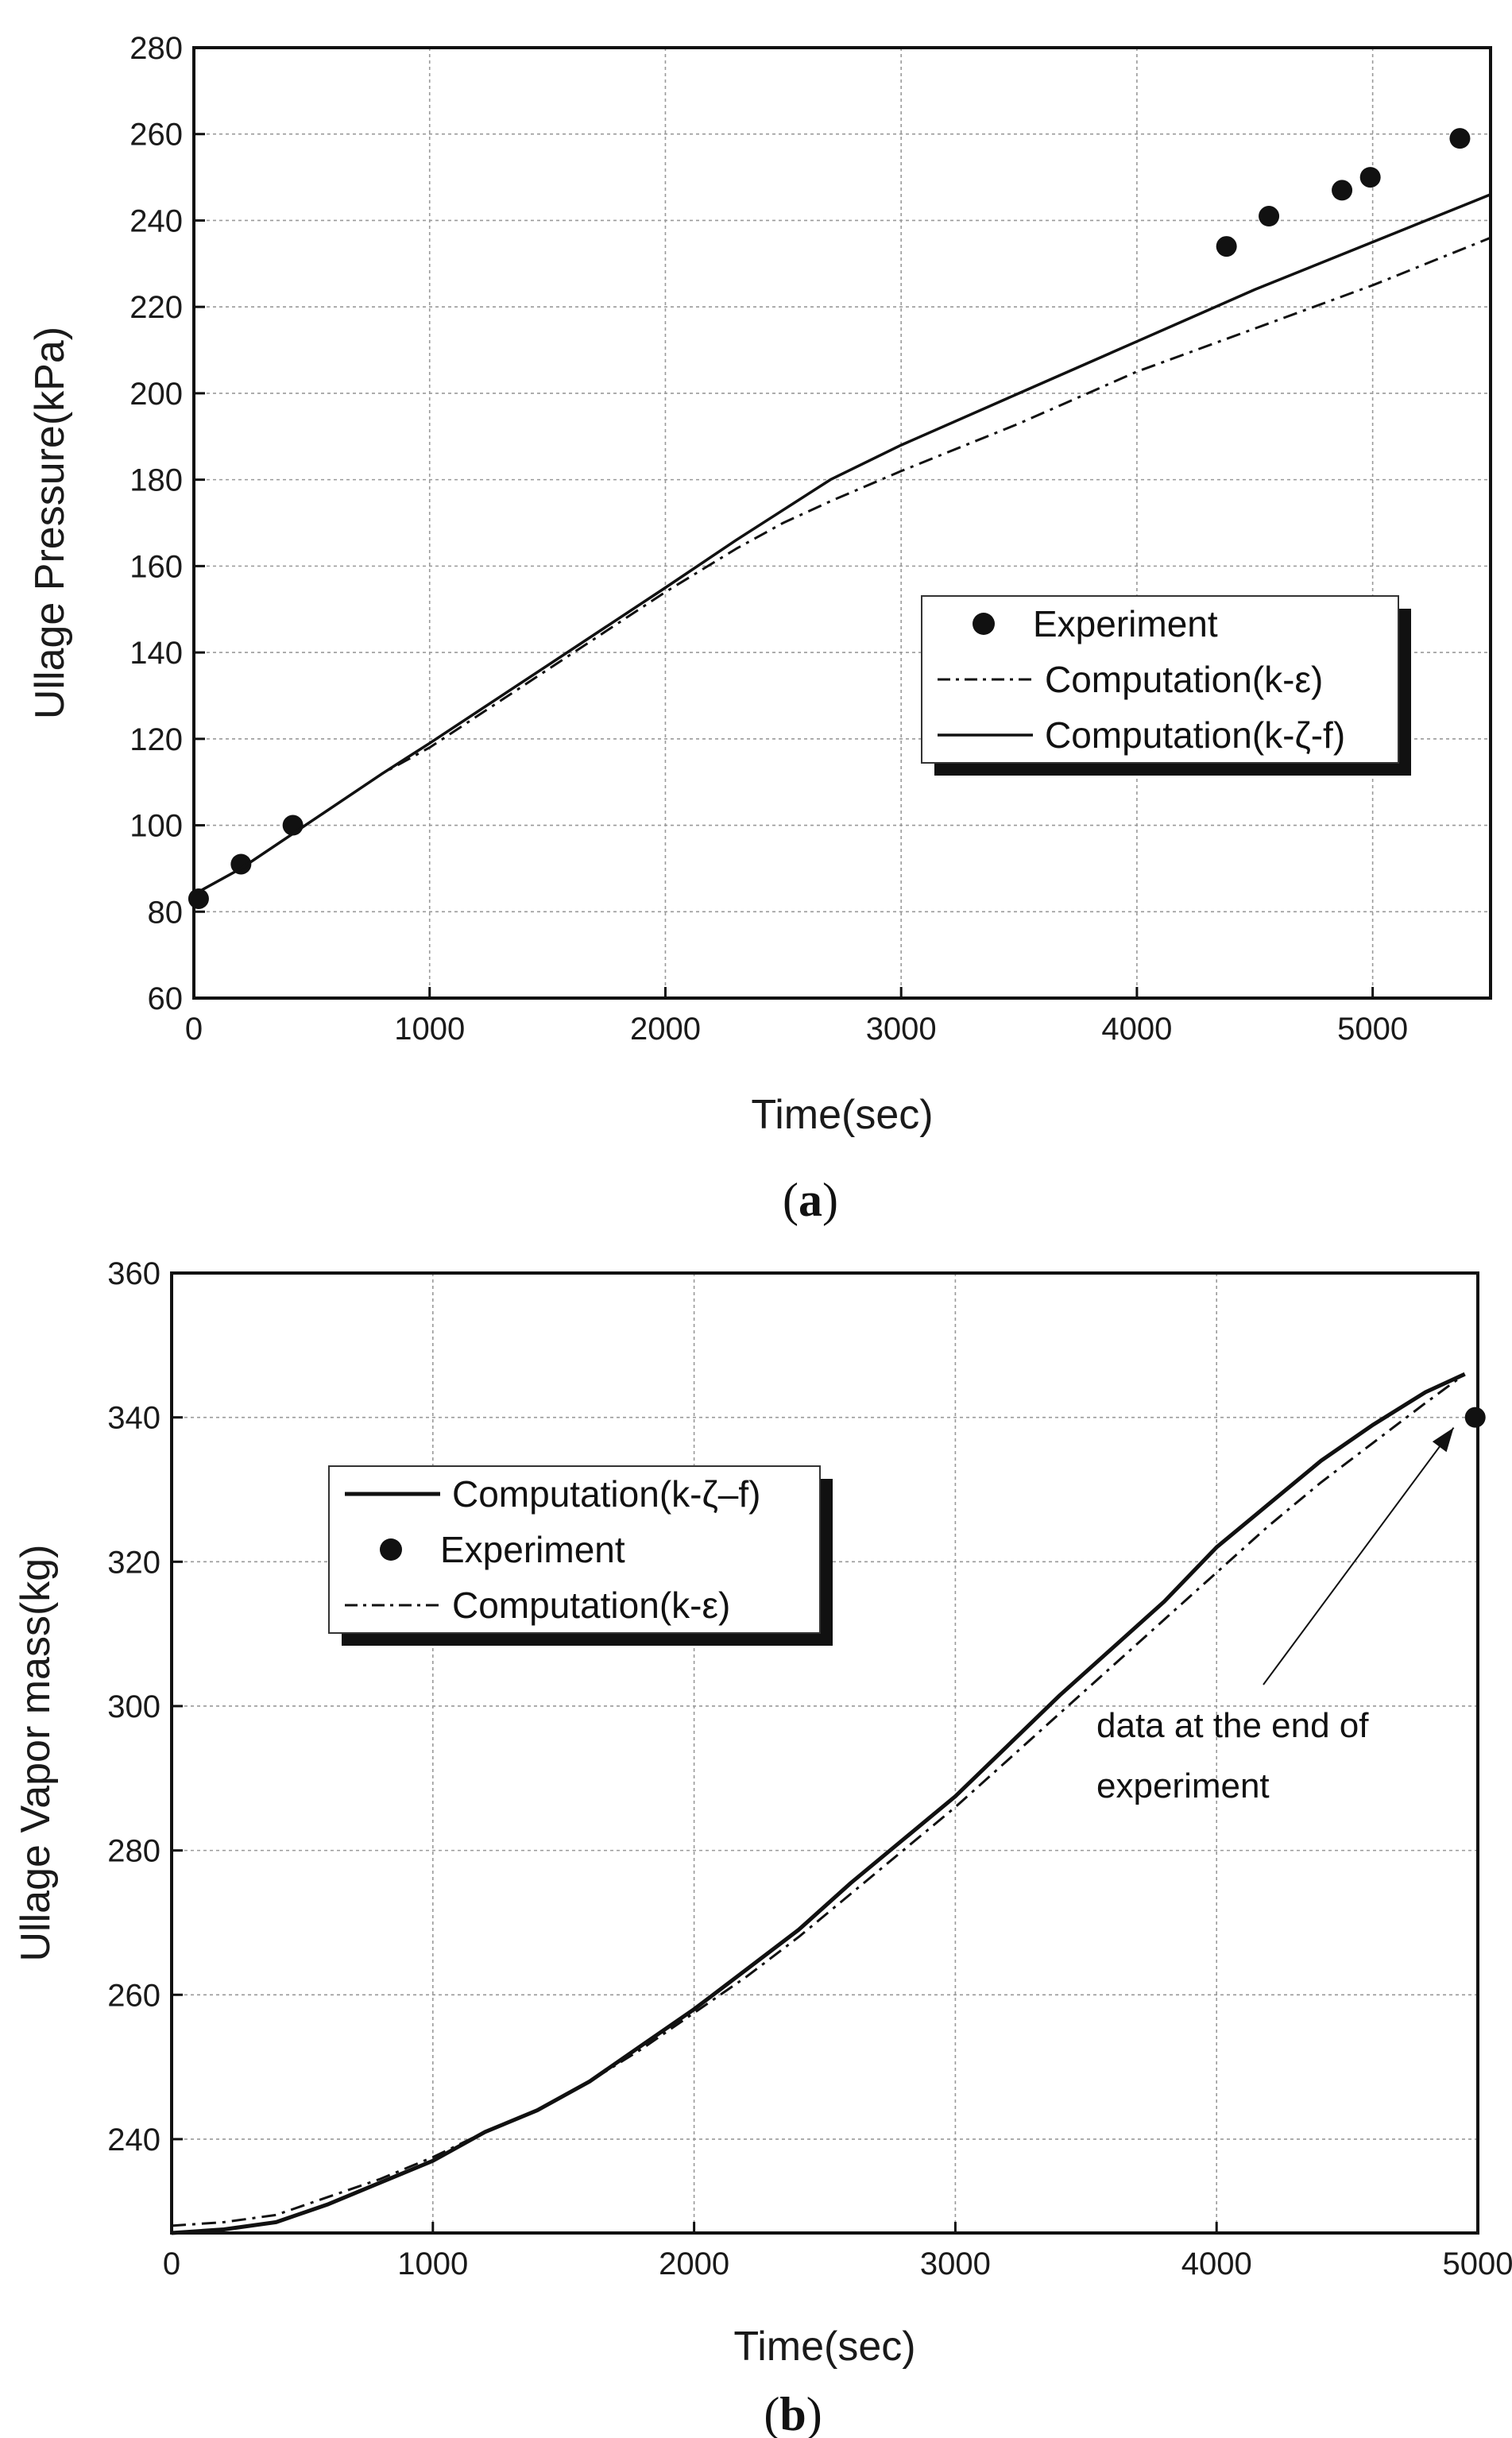  What do you see at coordinates (166, 998) in the screenshot?
I see `y-tick-label: 60` at bounding box center [166, 998].